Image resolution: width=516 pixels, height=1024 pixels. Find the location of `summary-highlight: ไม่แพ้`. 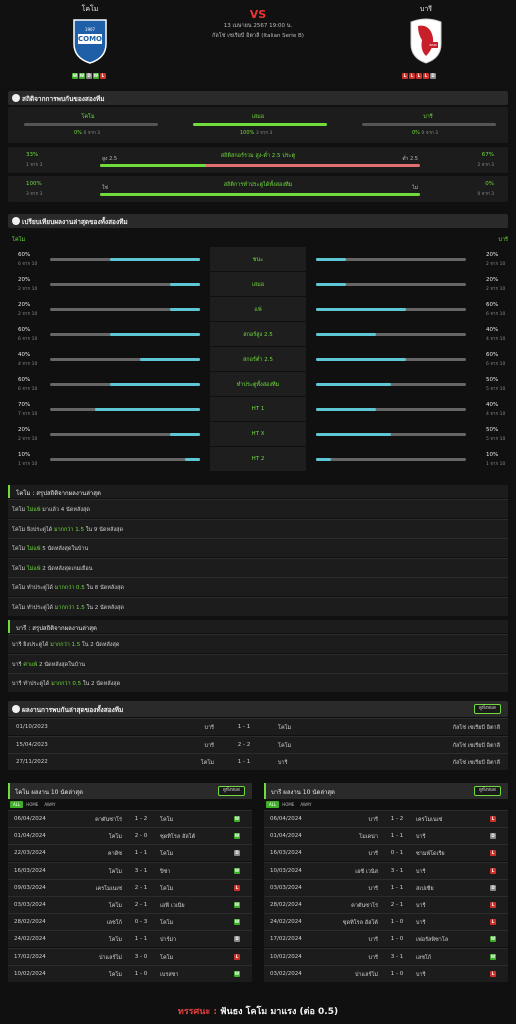

summary-highlight: ไม่แพ้ is located at coordinates (33, 568).